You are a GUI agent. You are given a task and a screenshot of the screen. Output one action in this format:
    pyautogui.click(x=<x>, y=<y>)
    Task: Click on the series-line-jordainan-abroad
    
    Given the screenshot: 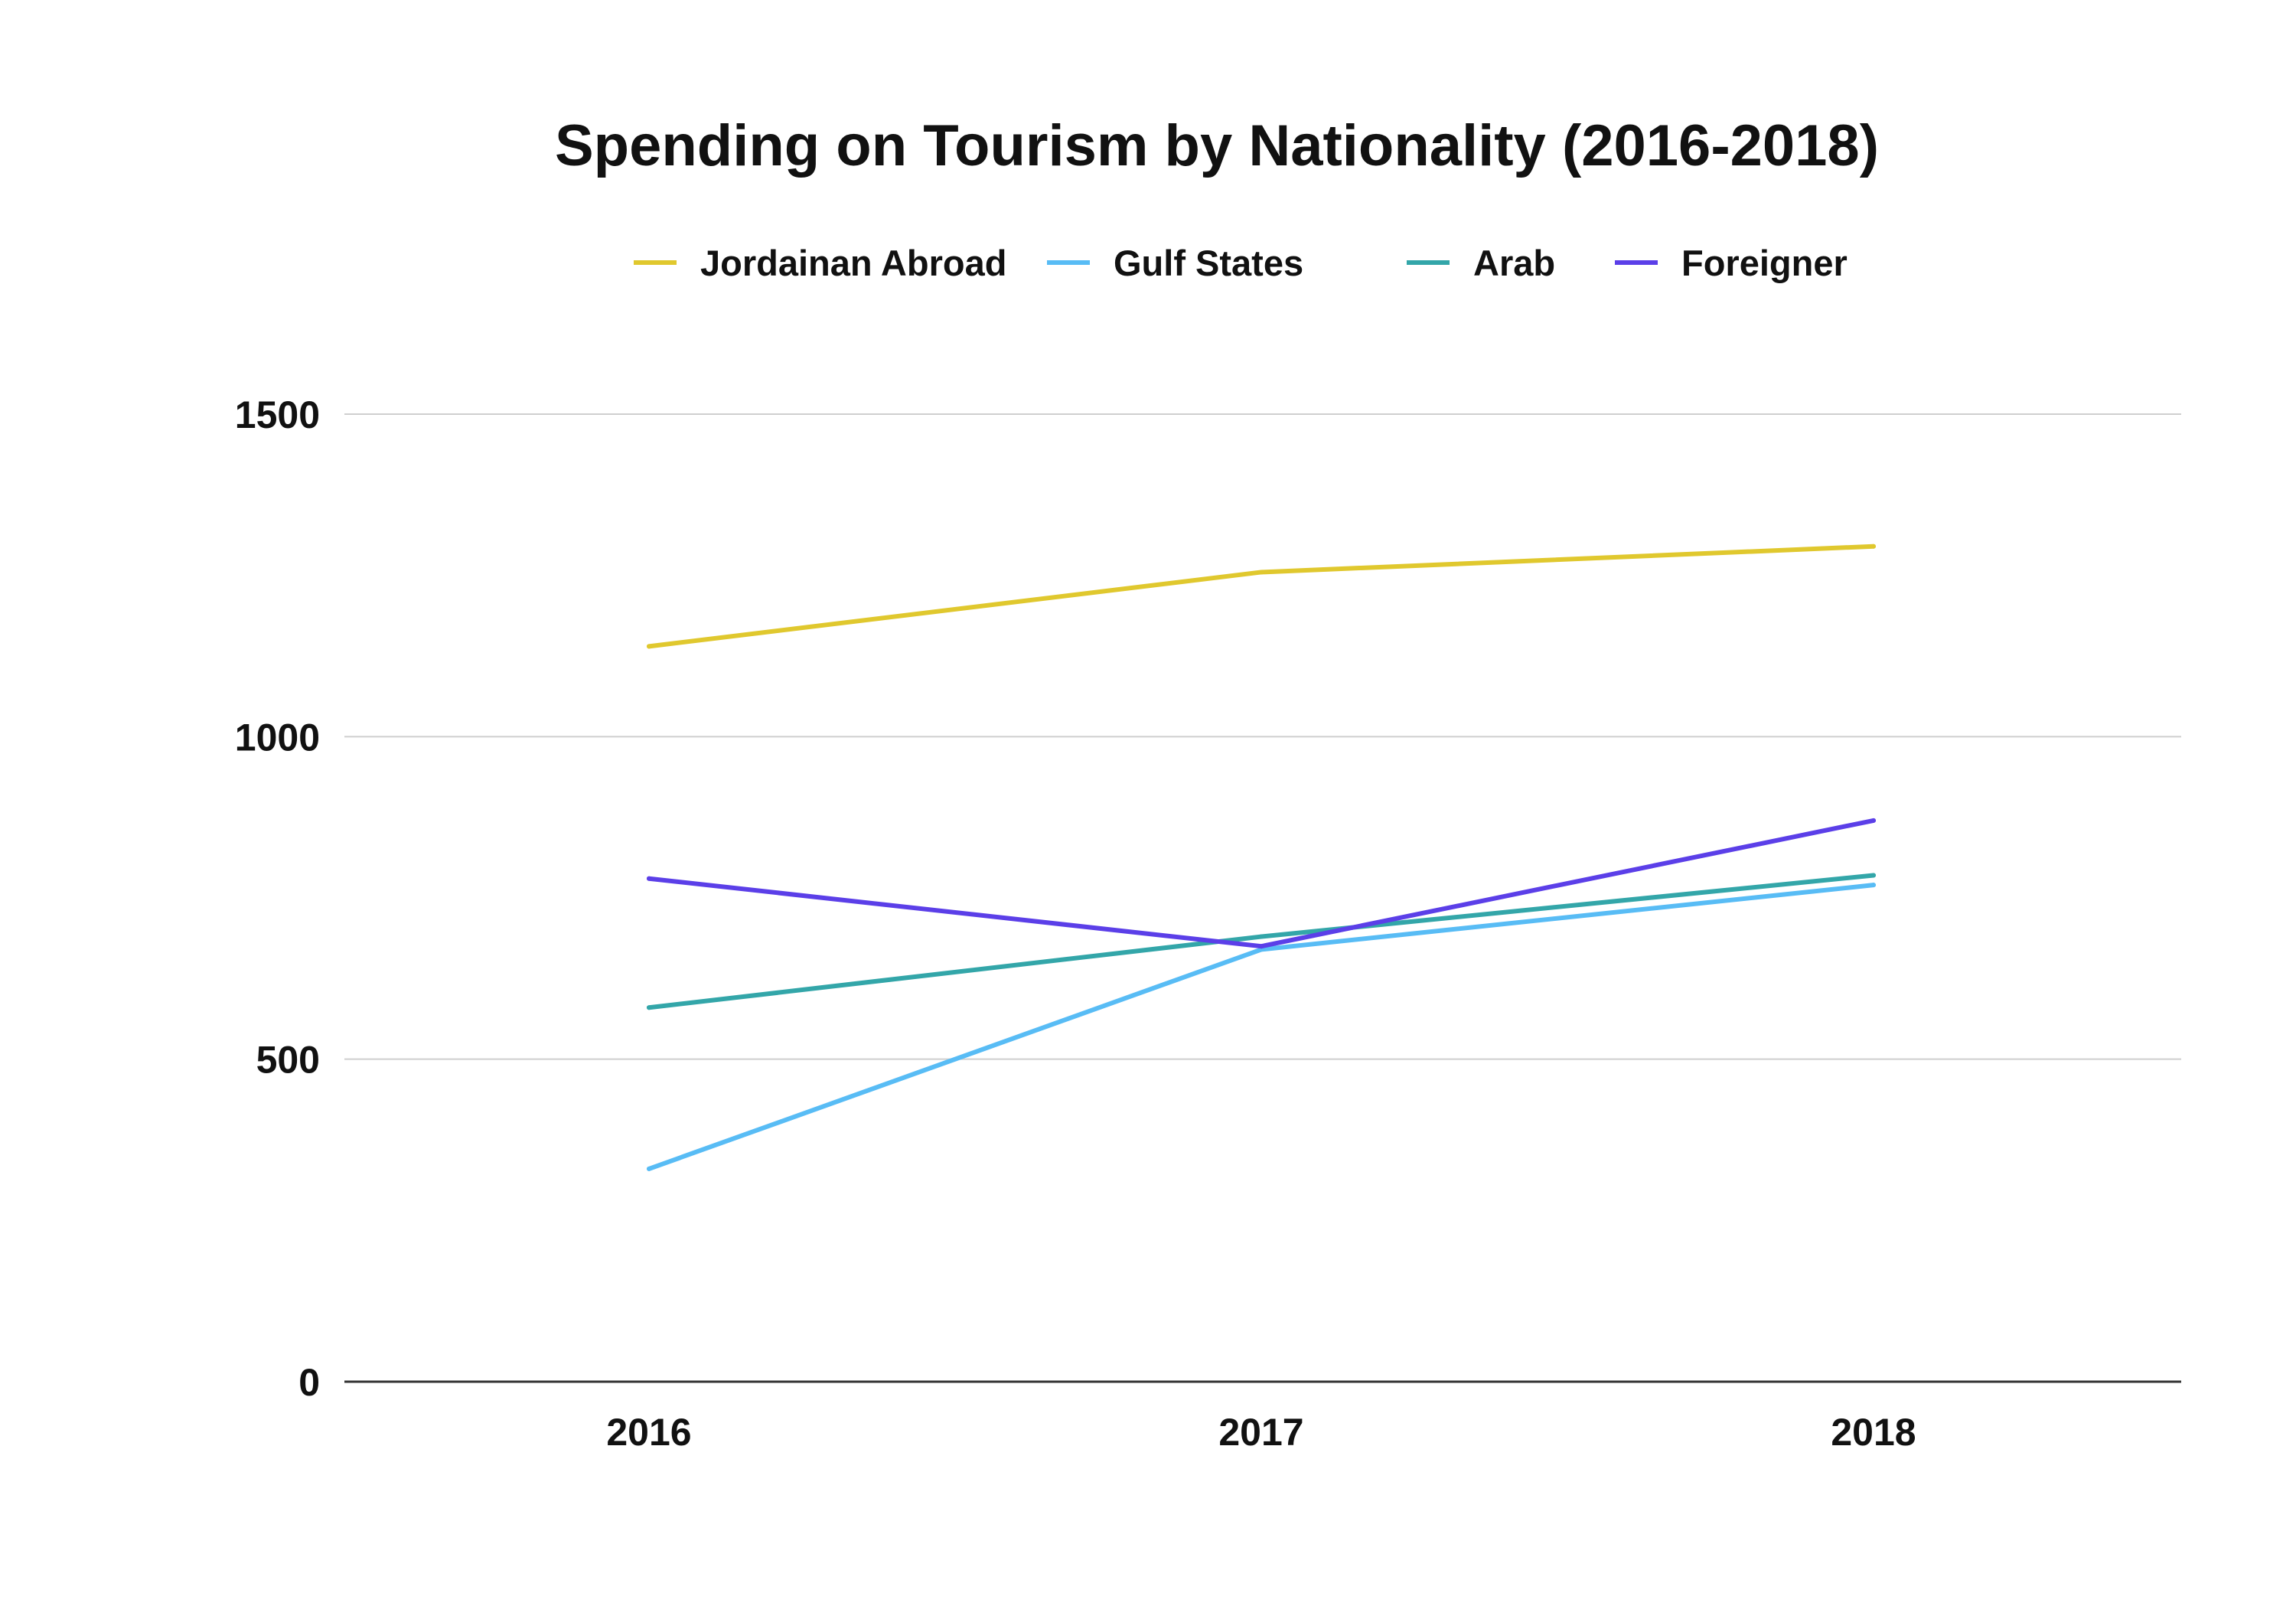 What is the action you would take?
    pyautogui.click(x=1261, y=596)
    